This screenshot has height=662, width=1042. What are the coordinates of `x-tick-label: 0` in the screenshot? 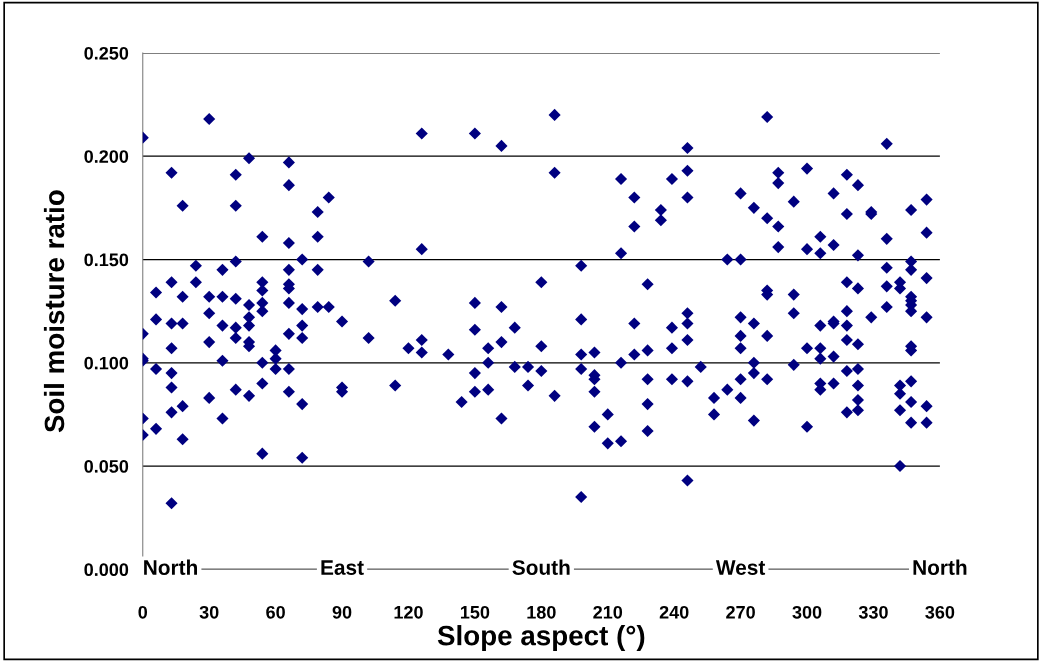 It's located at (143, 612).